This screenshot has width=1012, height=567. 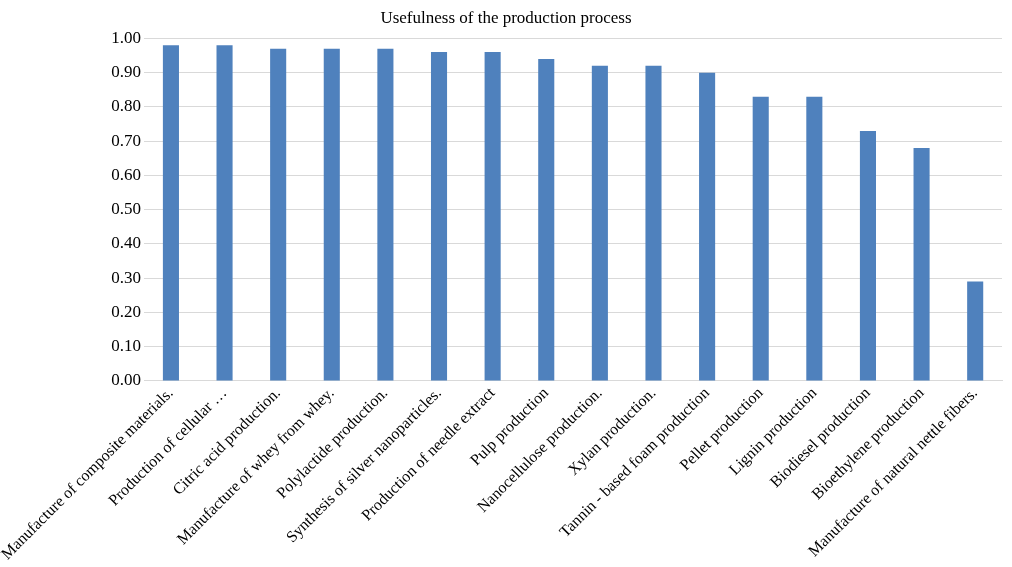 What do you see at coordinates (126, 346) in the screenshot?
I see `y-tick-label: 0.10` at bounding box center [126, 346].